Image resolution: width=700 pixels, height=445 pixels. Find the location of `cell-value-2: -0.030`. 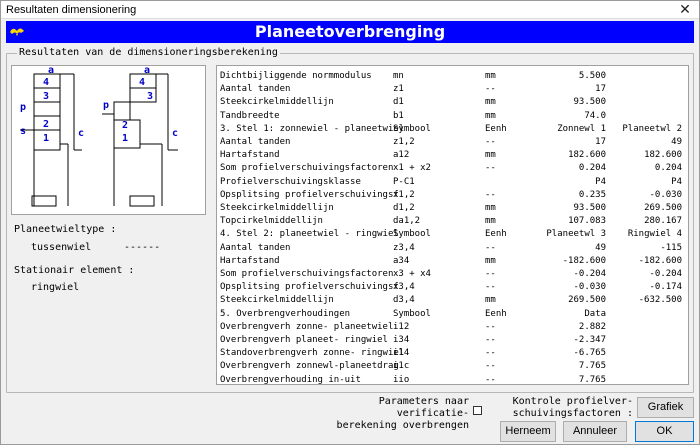

cell-value-2: -0.030 is located at coordinates (665, 194).